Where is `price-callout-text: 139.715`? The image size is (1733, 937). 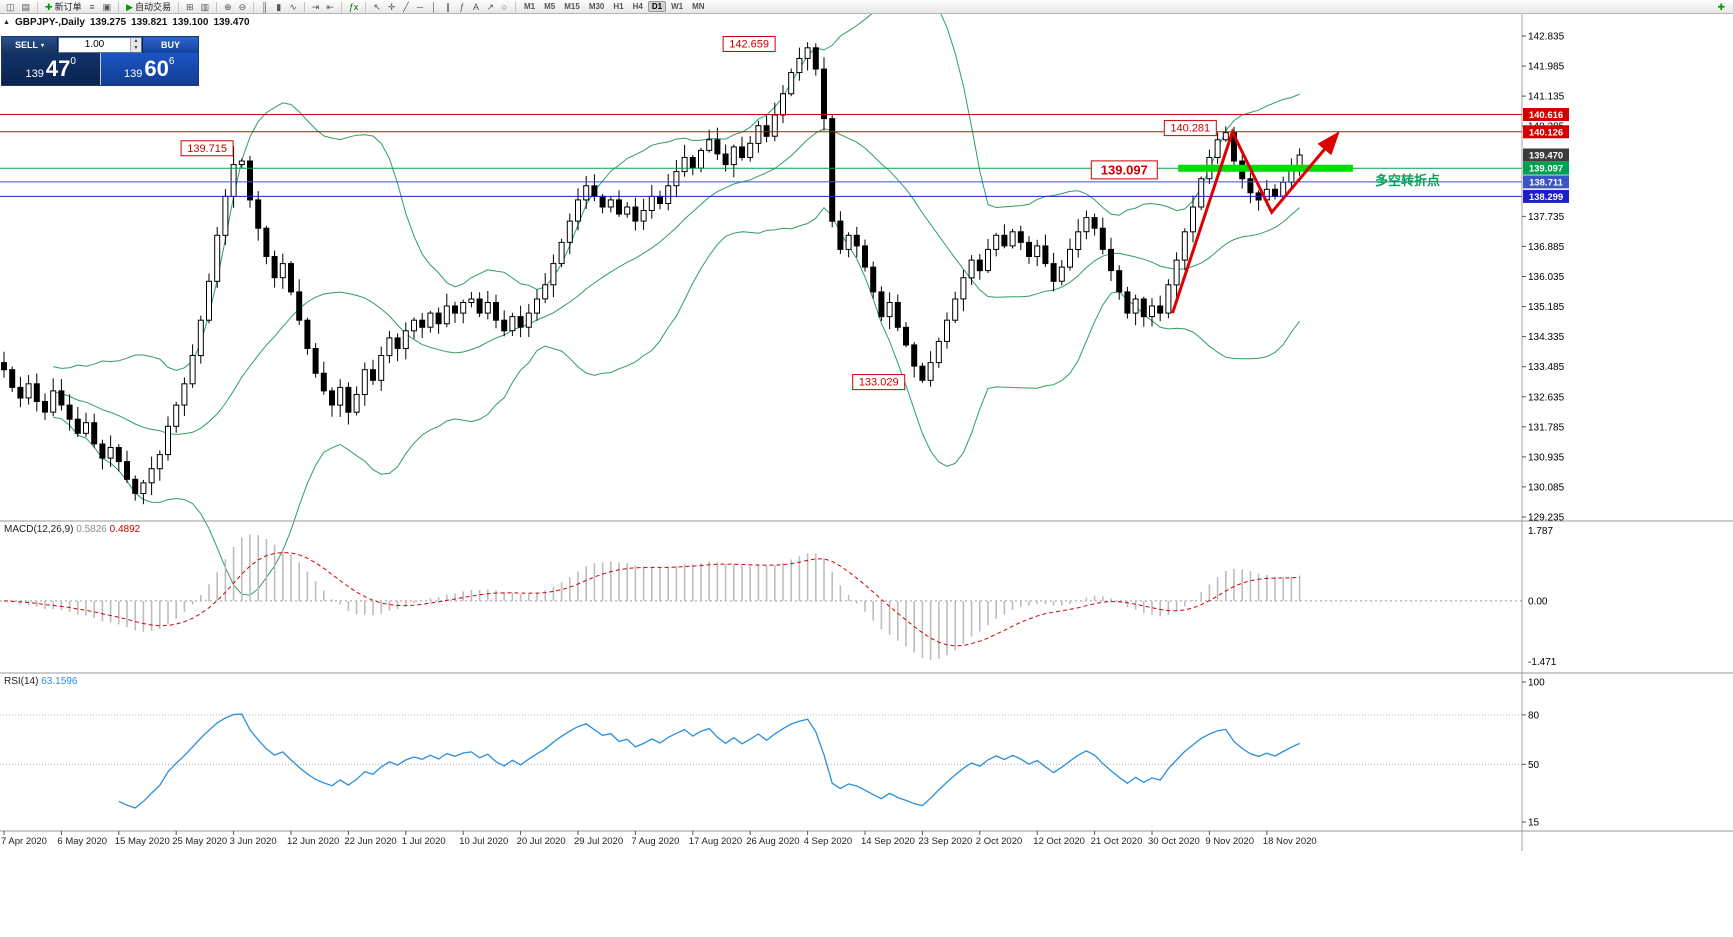
price-callout-text: 139.715 is located at coordinates (207, 149).